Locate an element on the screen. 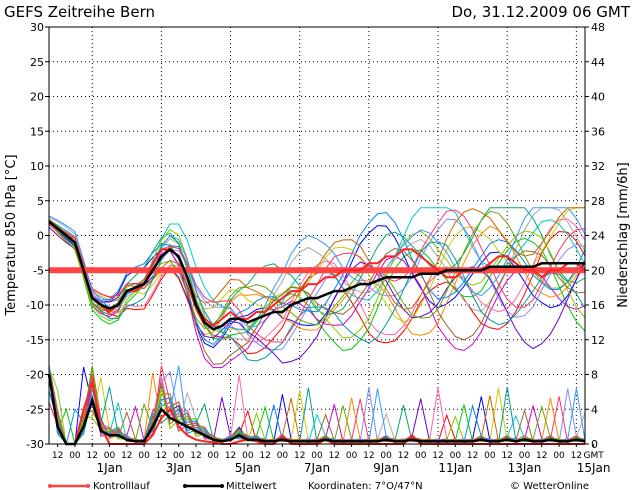 Image resolution: width=634 pixels, height=490 pixels. left-tick-label: -10 is located at coordinates (35, 305).